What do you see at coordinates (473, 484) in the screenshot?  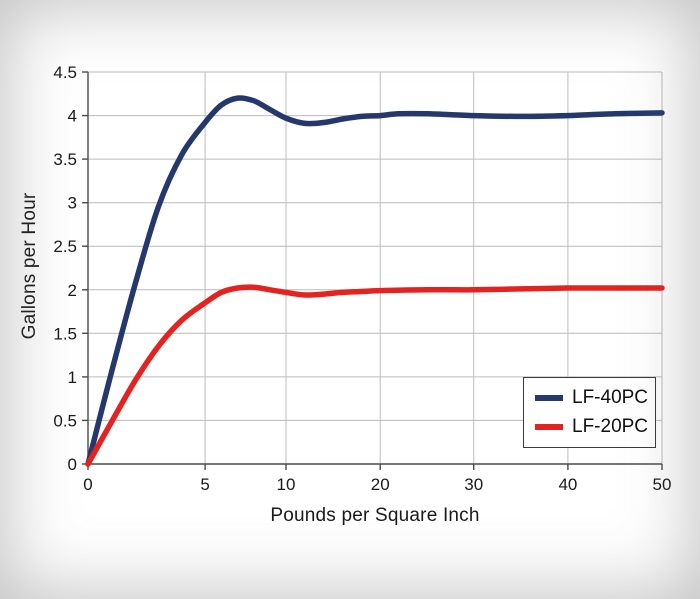 I see `x-tick-label: 30` at bounding box center [473, 484].